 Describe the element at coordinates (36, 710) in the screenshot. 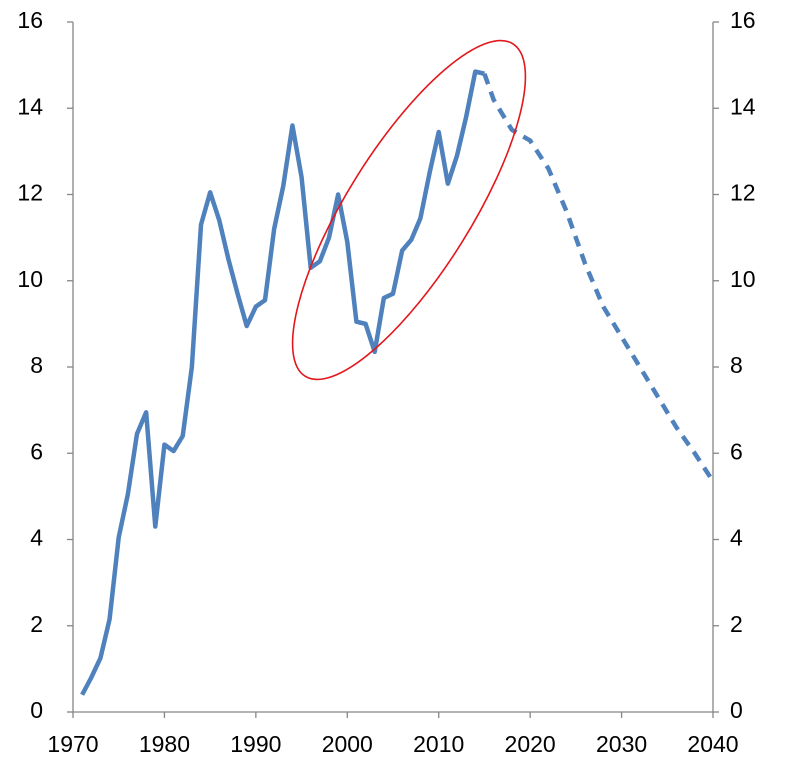

I see `y-tick-label: 0` at that location.